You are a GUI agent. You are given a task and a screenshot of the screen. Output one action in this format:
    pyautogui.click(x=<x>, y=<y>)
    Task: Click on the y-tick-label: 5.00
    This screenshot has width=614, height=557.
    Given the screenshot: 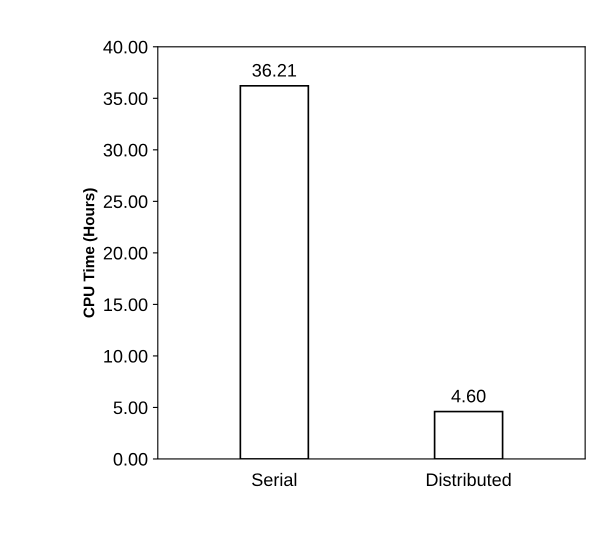 What is the action you would take?
    pyautogui.click(x=131, y=407)
    